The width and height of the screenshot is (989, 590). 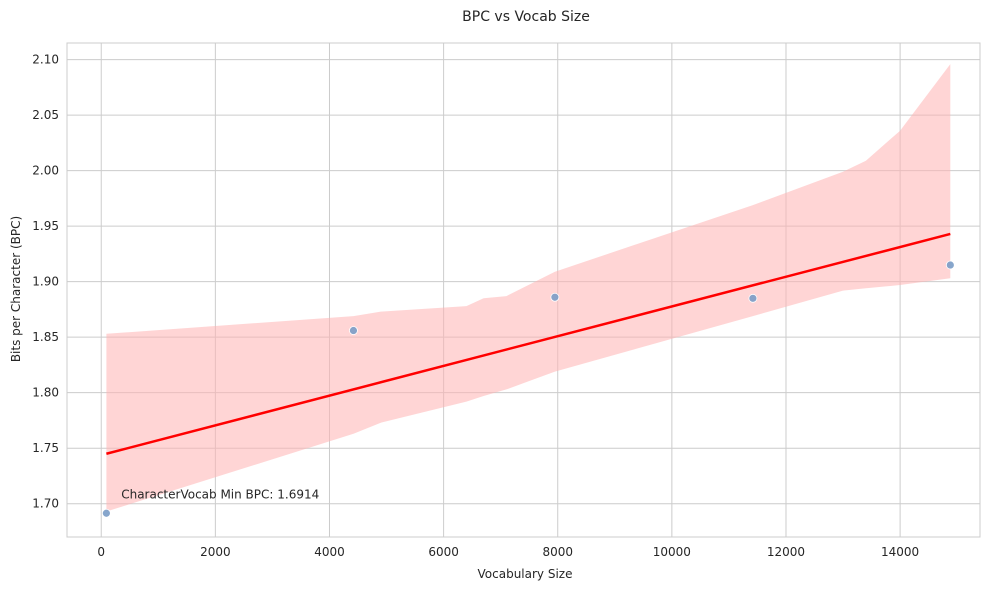 What do you see at coordinates (45, 226) in the screenshot?
I see `y-tick-label: 1.95` at bounding box center [45, 226].